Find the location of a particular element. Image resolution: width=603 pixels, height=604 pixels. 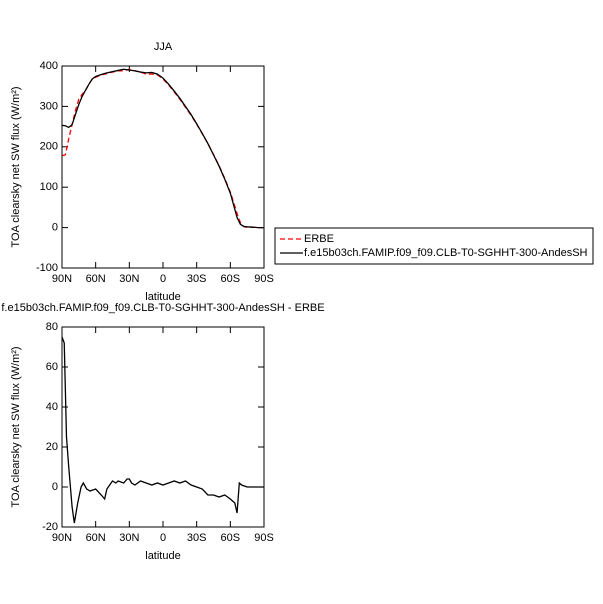

y-tick-label: 20 is located at coordinates (52, 447).